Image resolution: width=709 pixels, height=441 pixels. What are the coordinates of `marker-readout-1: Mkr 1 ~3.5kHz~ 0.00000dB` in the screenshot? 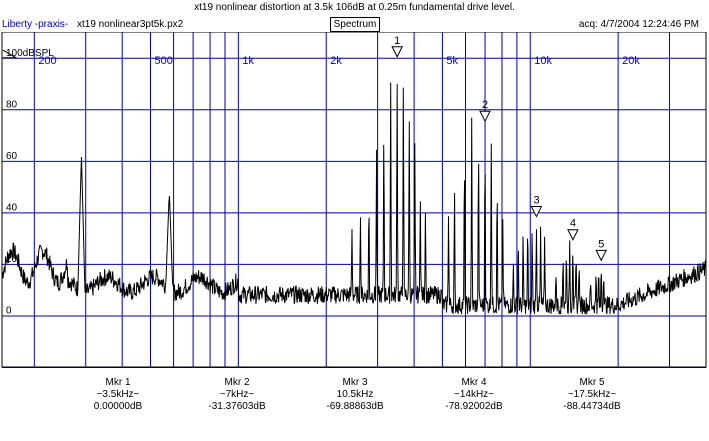 It's located at (118, 395).